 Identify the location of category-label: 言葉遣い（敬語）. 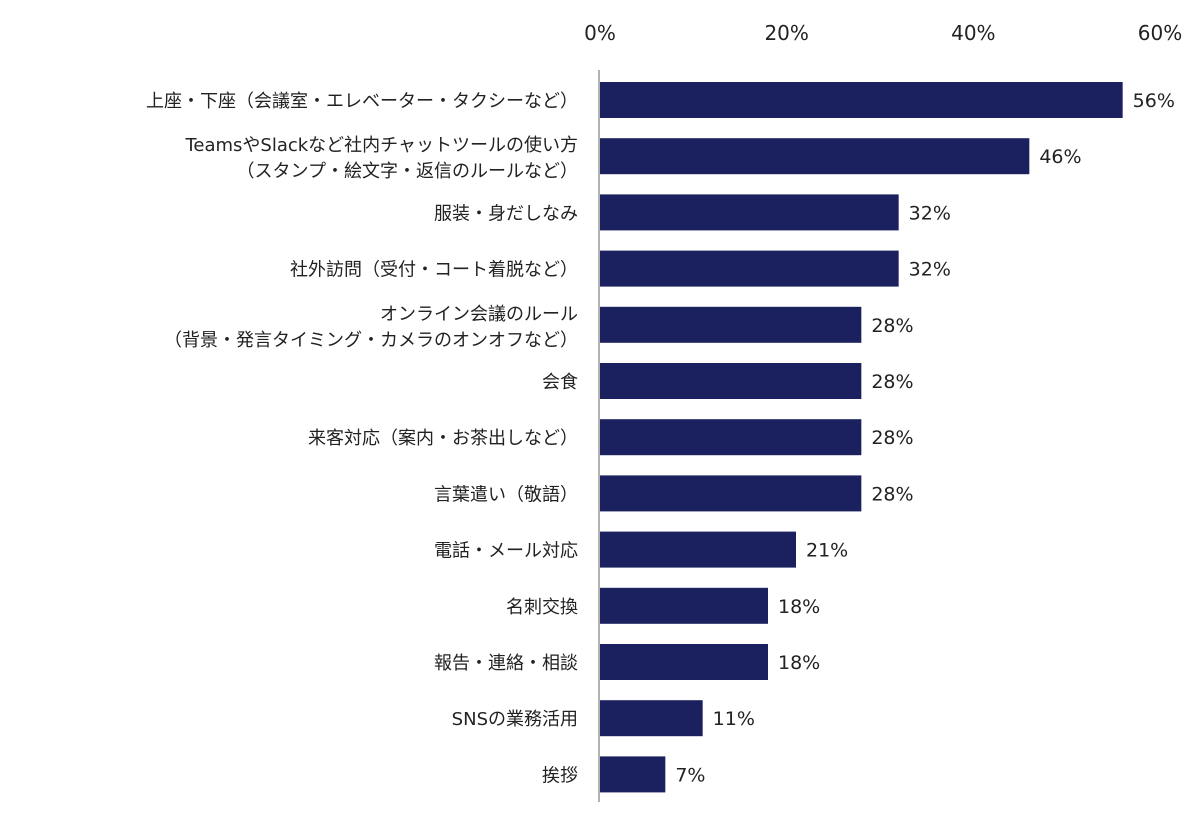
(506, 494).